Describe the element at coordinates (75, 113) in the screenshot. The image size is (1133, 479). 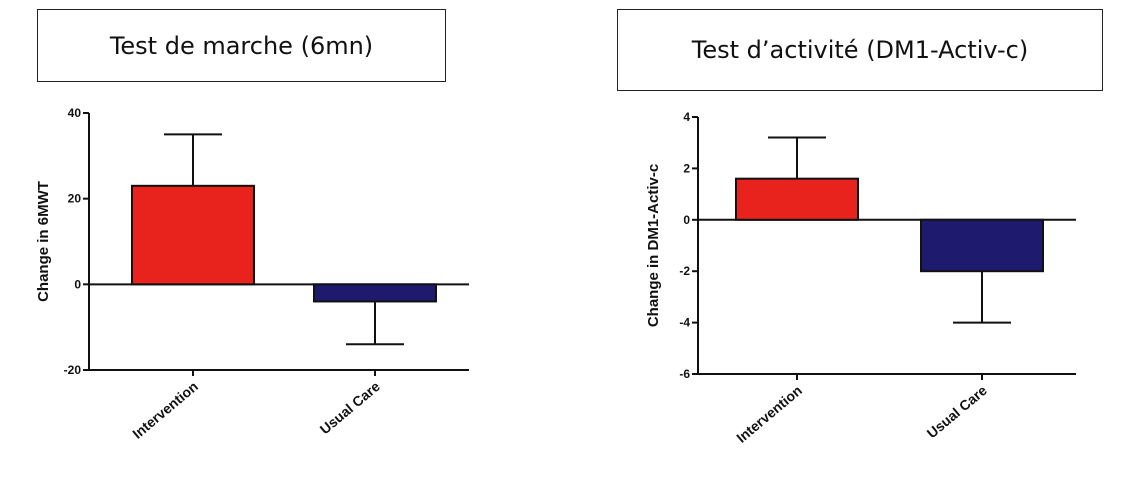
I see `y-tick-label: 40` at that location.